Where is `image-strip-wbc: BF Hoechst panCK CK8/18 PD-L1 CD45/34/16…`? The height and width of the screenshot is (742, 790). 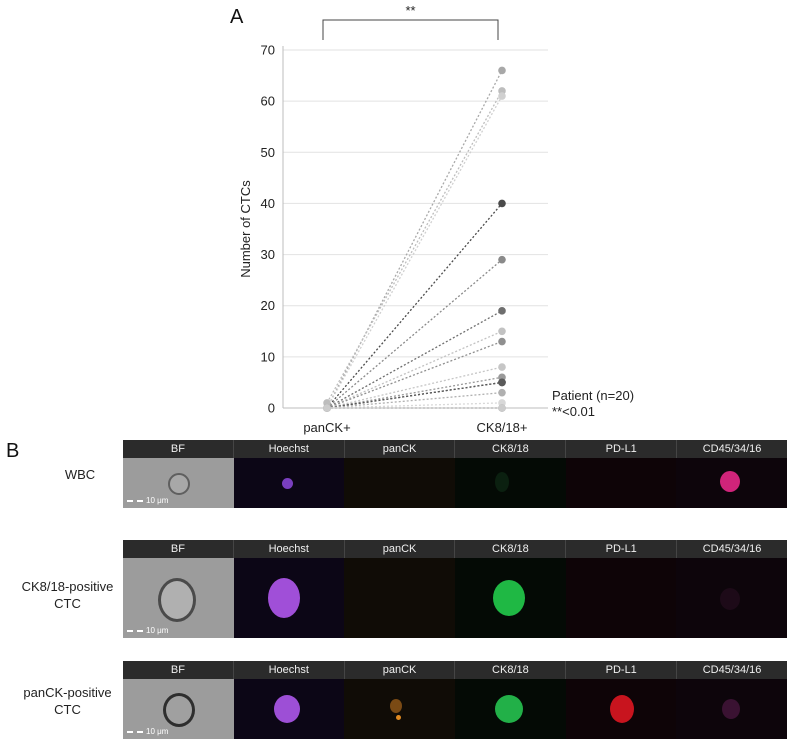
image-strip-wbc: BF Hoechst panCK CK8/18 PD-L1 CD45/34/16… is located at coordinates (455, 474).